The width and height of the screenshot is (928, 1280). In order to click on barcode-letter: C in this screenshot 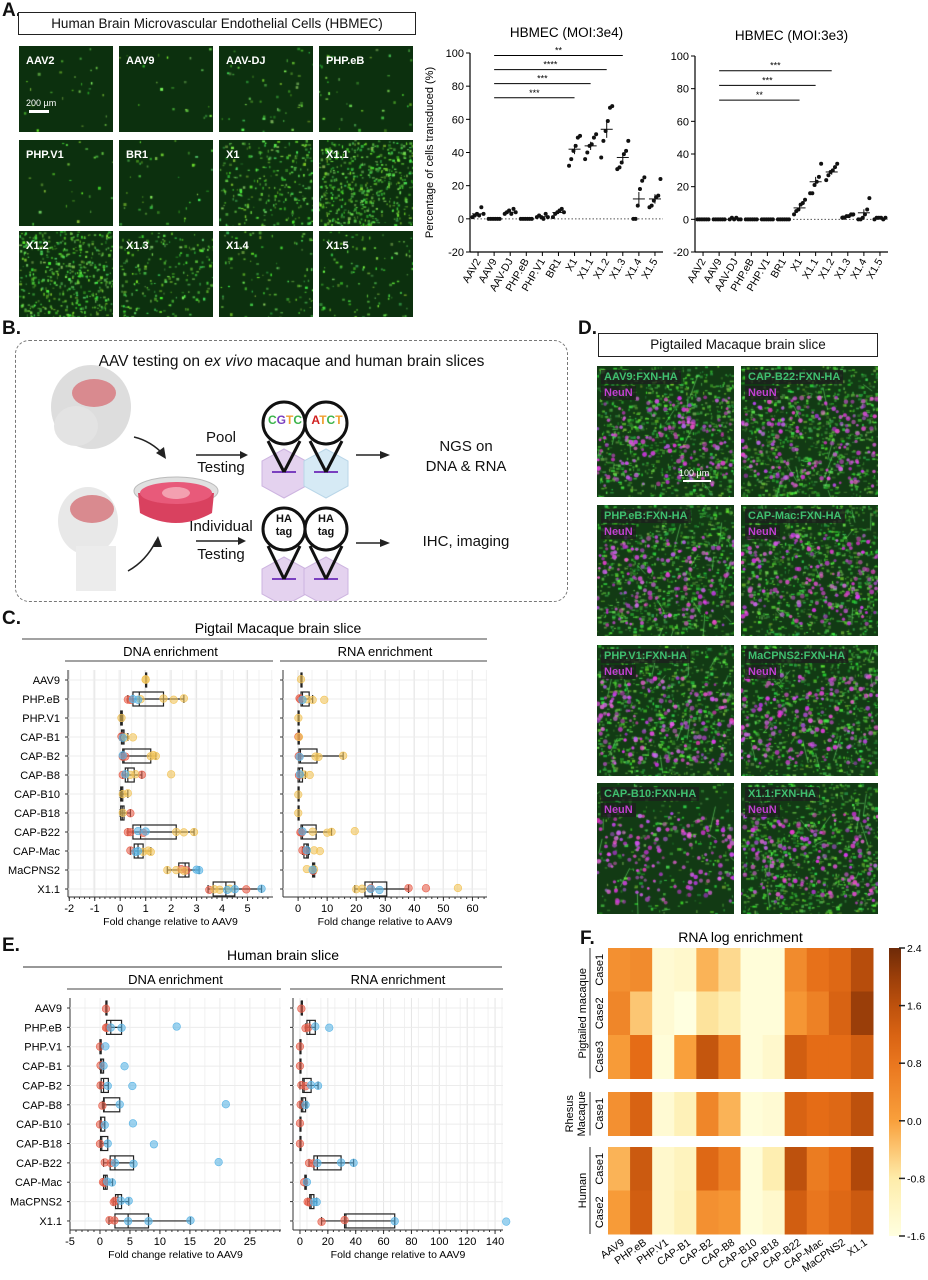, I will do `click(331, 420)`.